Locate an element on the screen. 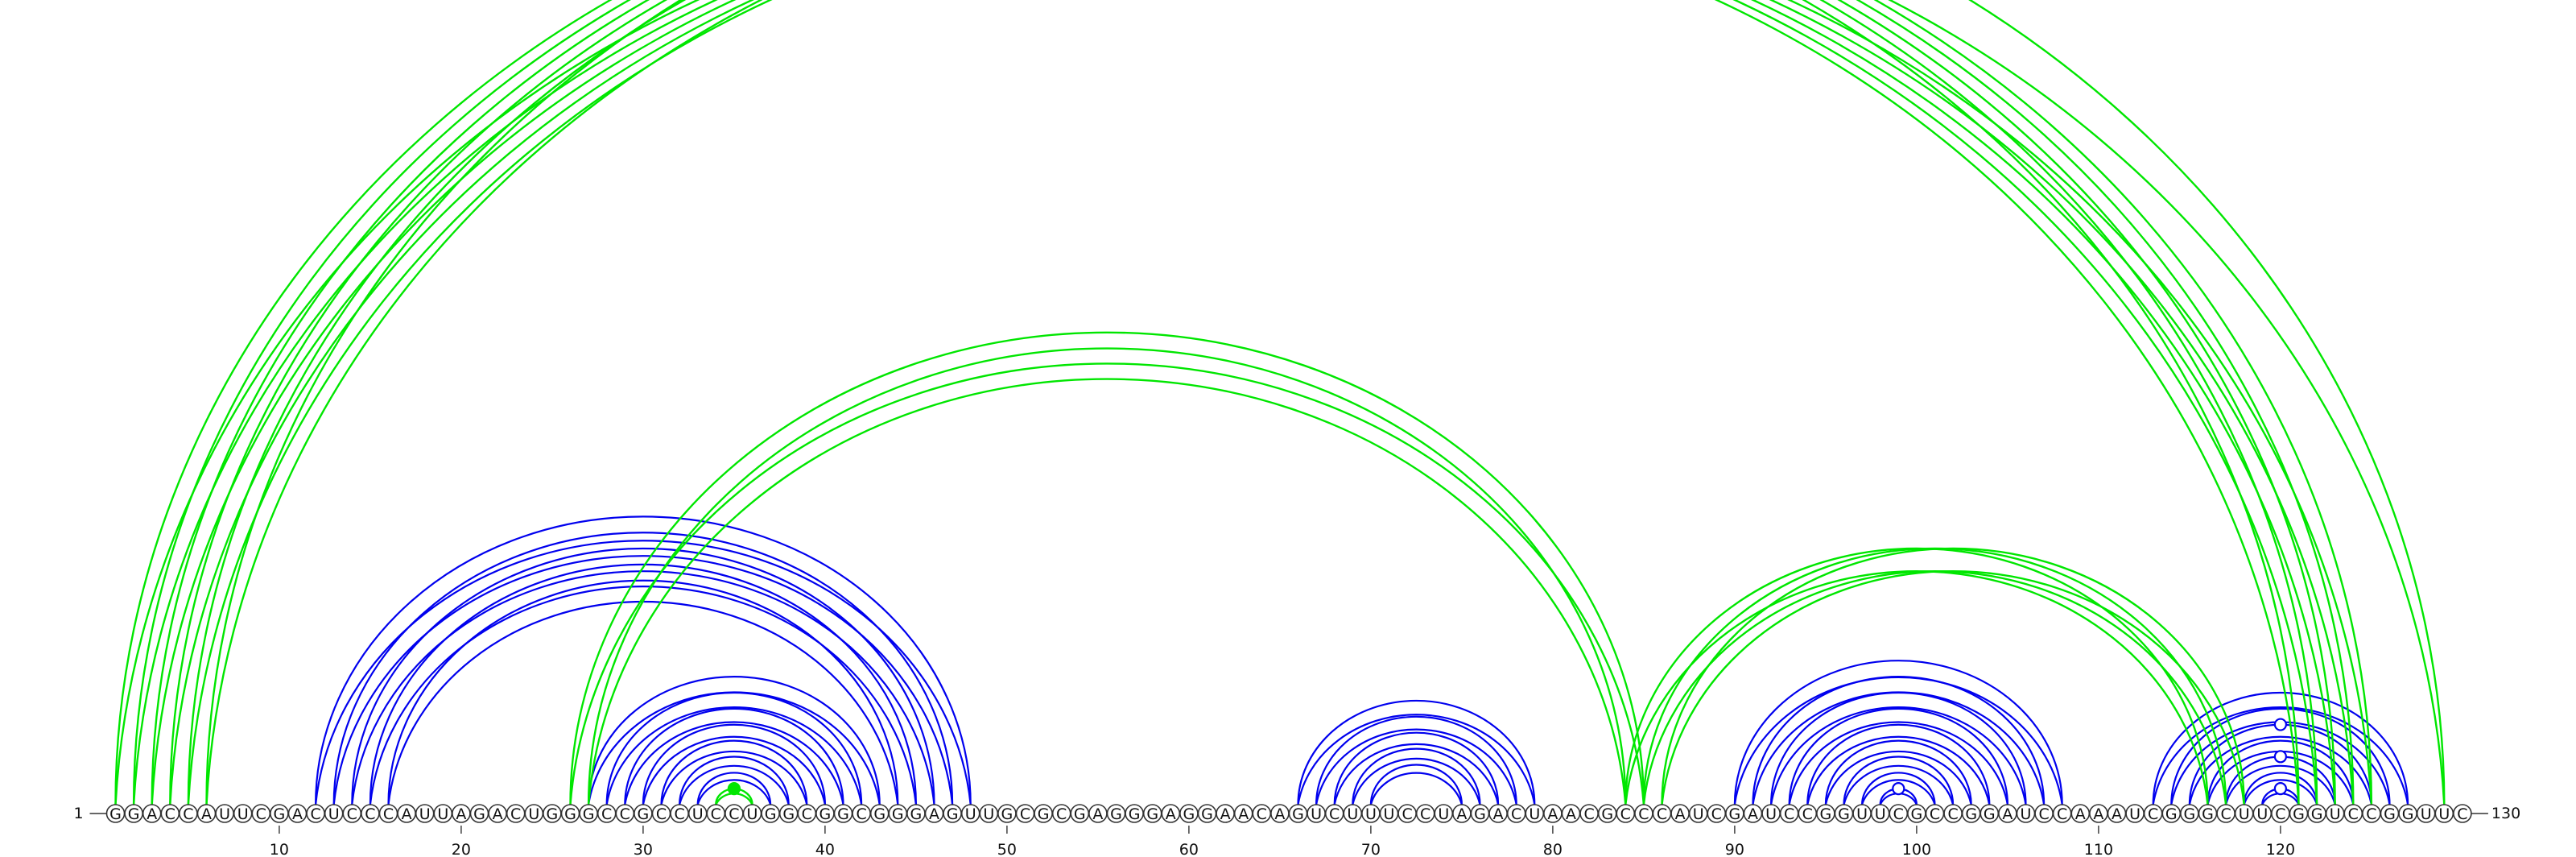  nucleotide-55: A is located at coordinates (1098, 813).